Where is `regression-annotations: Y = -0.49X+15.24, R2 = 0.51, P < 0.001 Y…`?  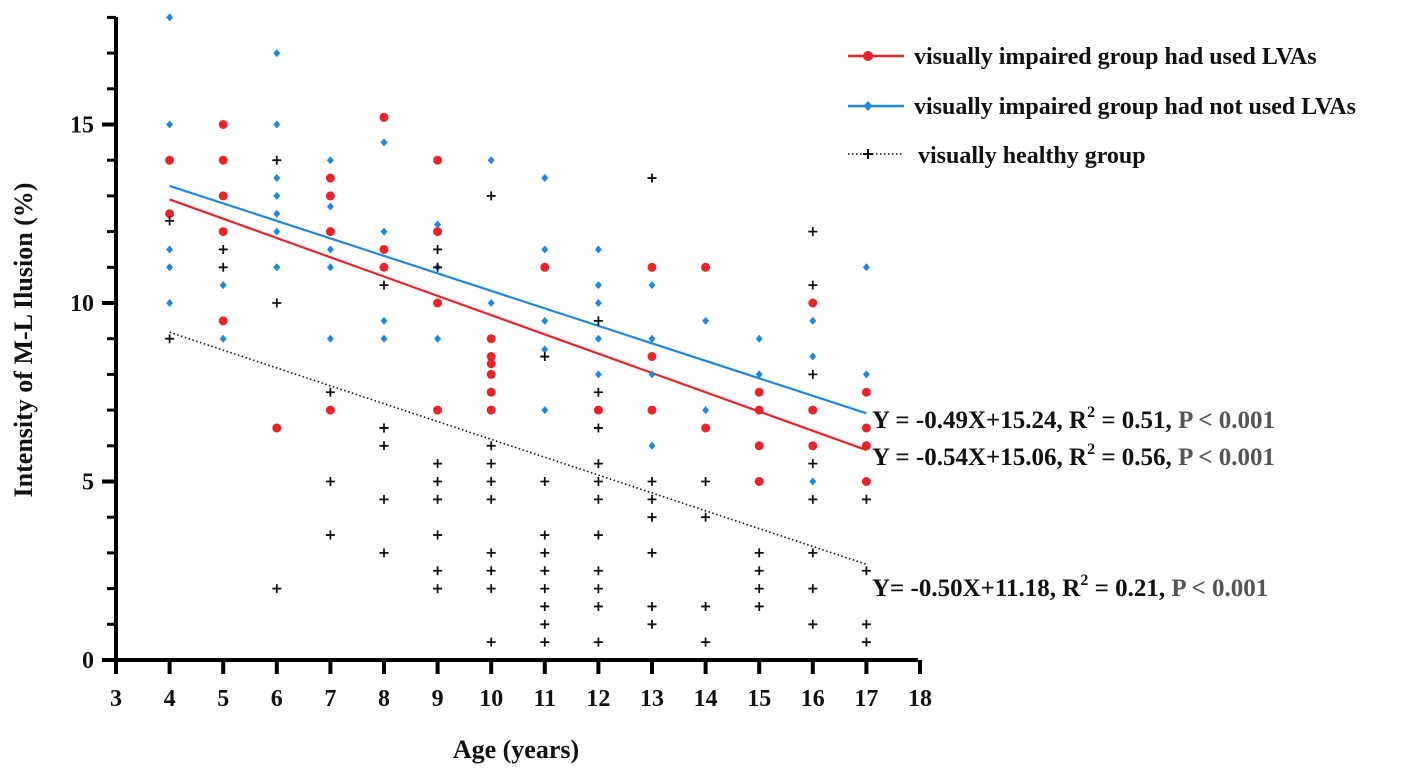
regression-annotations: Y = -0.49X+15.24, R2 = 0.51, P < 0.001 Y… is located at coordinates (1073, 503).